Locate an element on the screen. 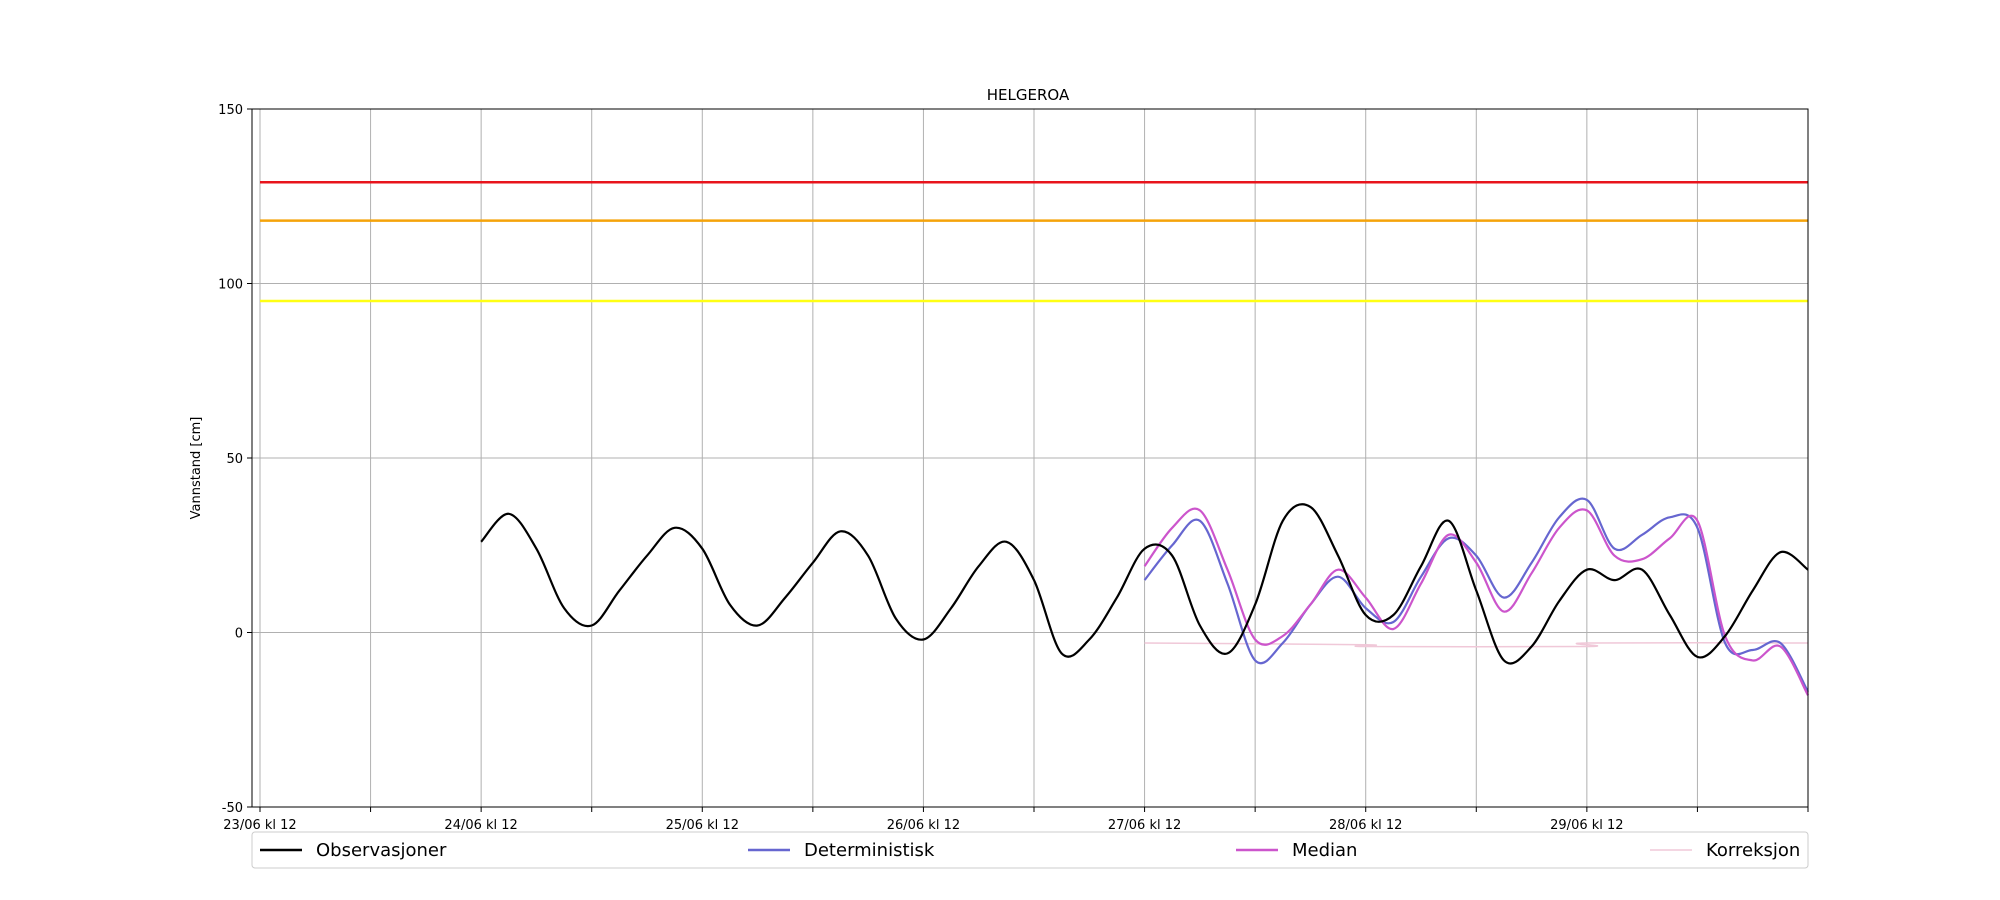  series-line-korreksjon is located at coordinates (1476, 644).